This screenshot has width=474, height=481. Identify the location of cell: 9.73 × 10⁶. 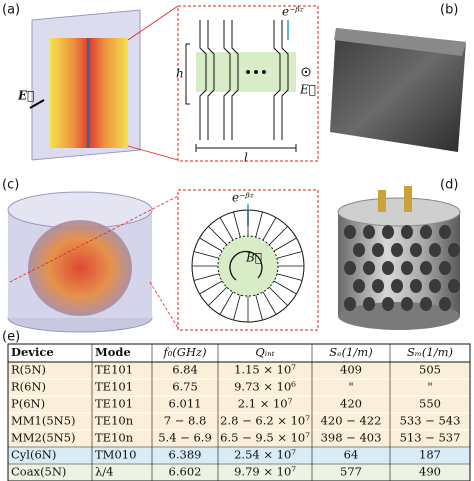
(265, 387).